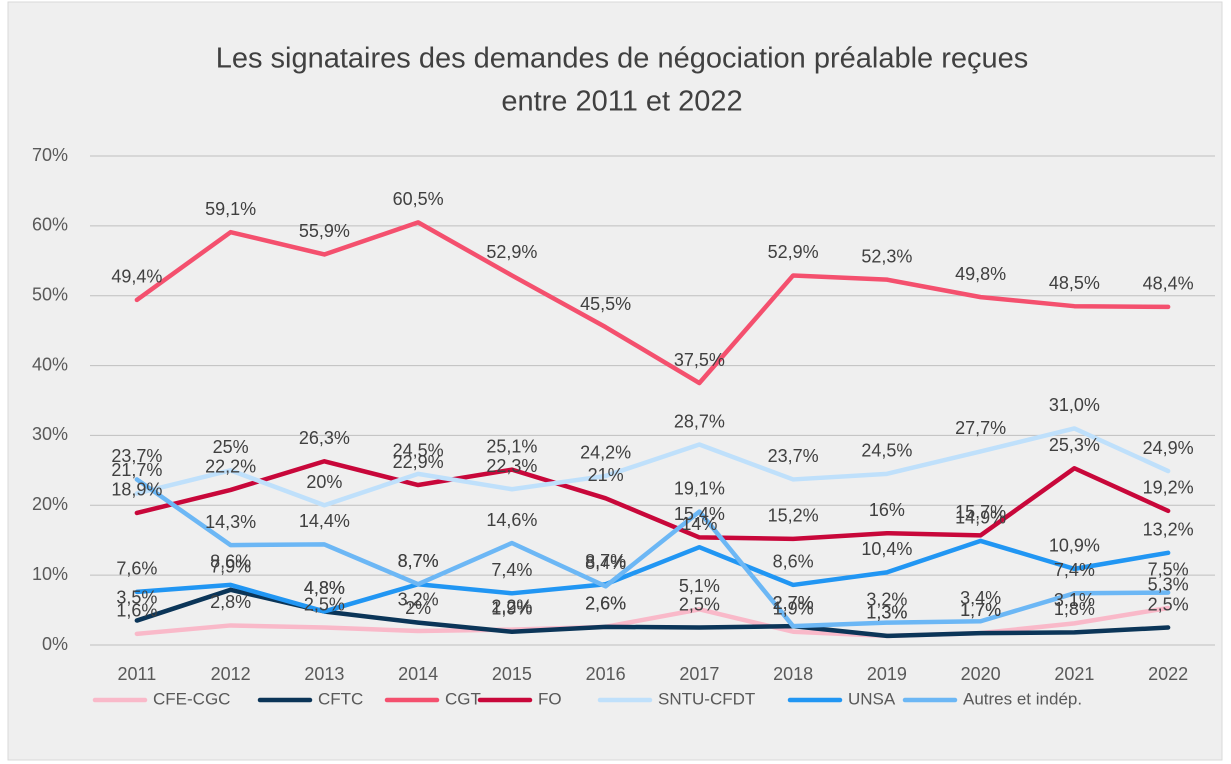 The width and height of the screenshot is (1231, 764). What do you see at coordinates (981, 674) in the screenshot?
I see `x-tick-label: 2020` at bounding box center [981, 674].